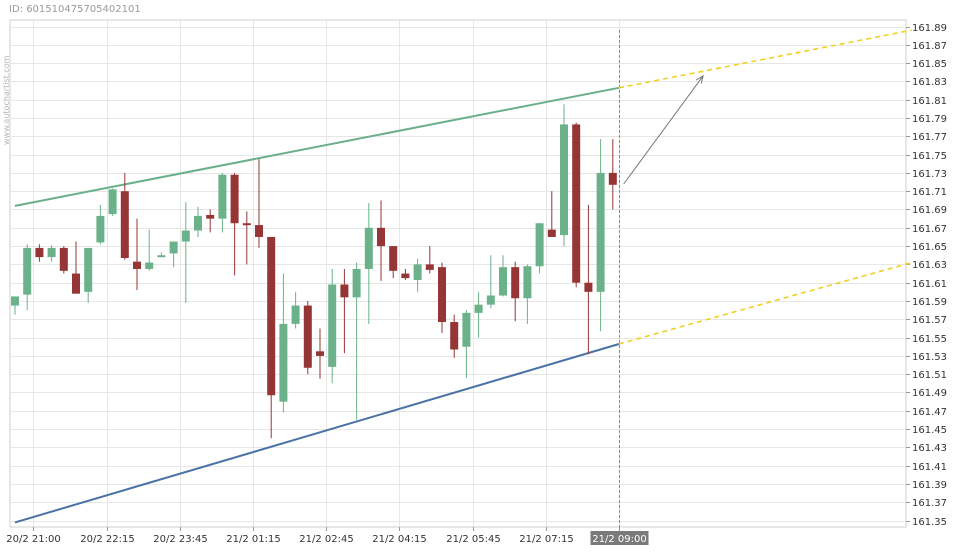 Image resolution: width=960 pixels, height=554 pixels. I want to click on x-tick-label: 20/2 21:00, so click(33, 539).